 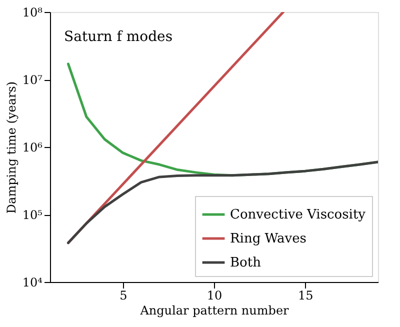 What do you see at coordinates (298, 215) in the screenshot?
I see `legend-label: Convective Viscosity` at bounding box center [298, 215].